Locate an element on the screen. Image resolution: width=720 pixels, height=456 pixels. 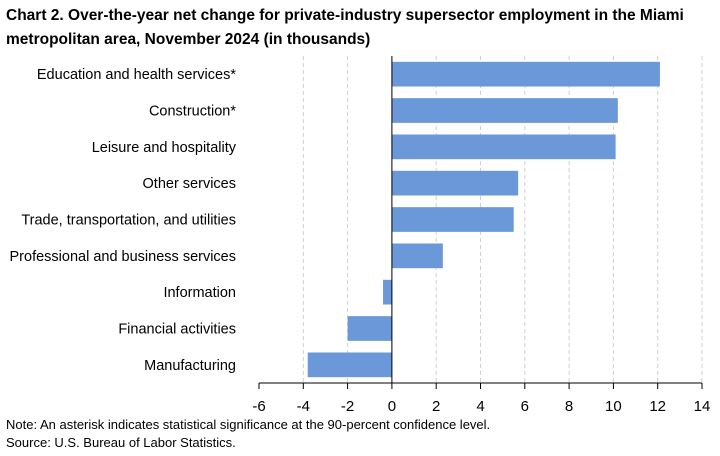
category-label: Manufacturing is located at coordinates (190, 366).